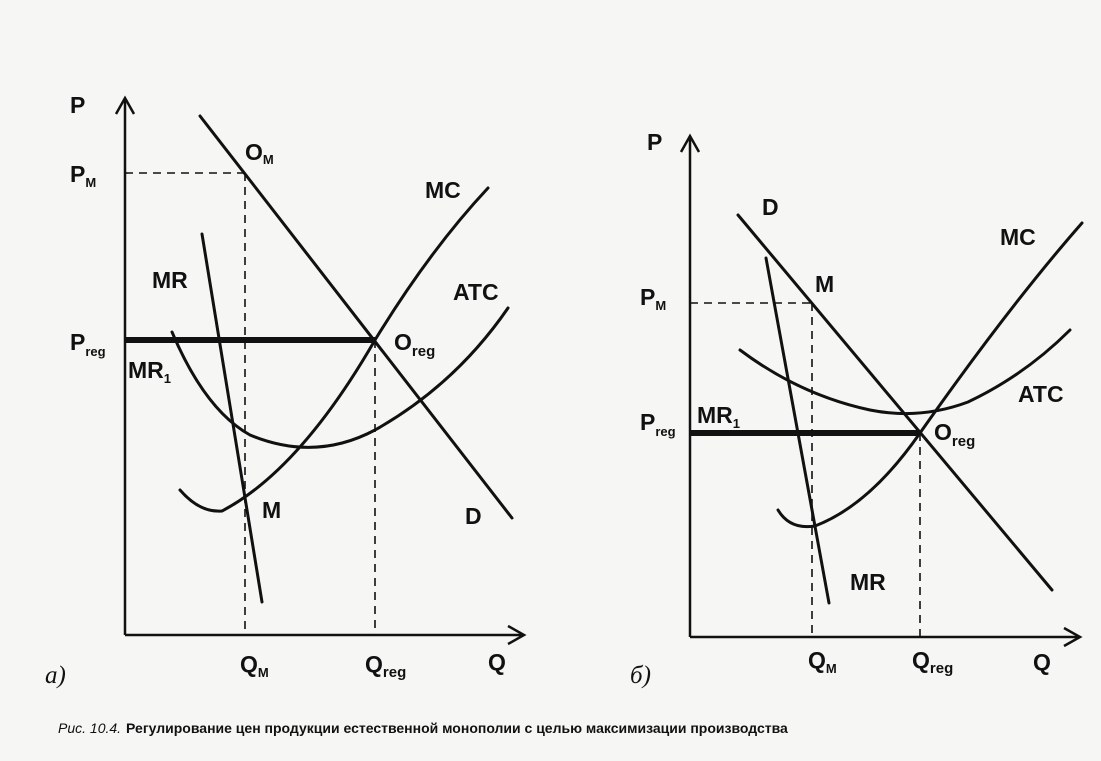 This screenshot has width=1101, height=761. Describe the element at coordinates (473, 516) in the screenshot. I see `panel-a-d-label: D` at that location.